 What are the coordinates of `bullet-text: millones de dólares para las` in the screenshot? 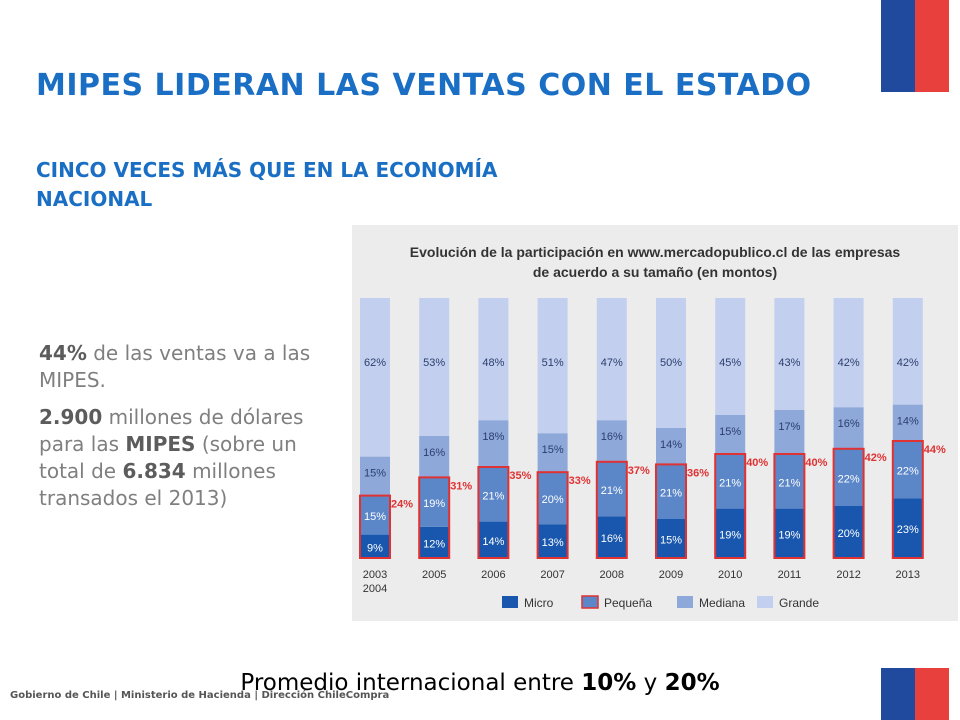 It's located at (171, 430).